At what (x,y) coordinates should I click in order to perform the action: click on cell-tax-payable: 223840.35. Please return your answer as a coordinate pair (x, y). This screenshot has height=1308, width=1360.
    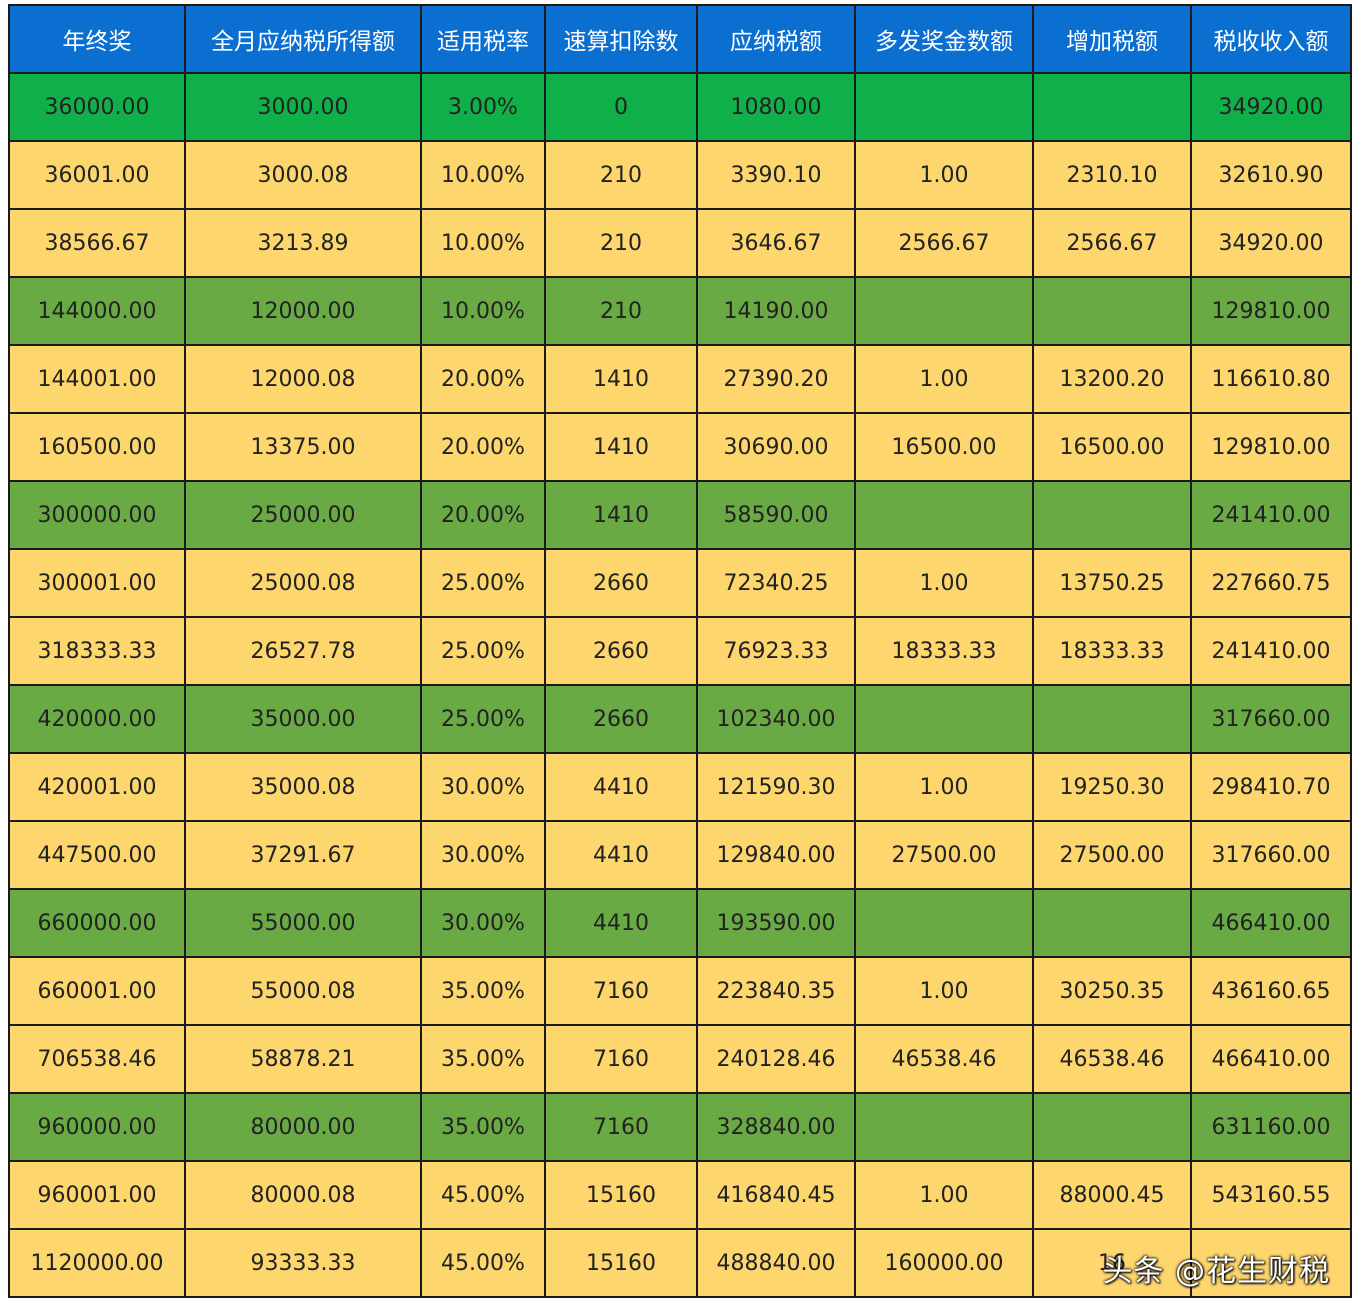
    Looking at the image, I should click on (776, 991).